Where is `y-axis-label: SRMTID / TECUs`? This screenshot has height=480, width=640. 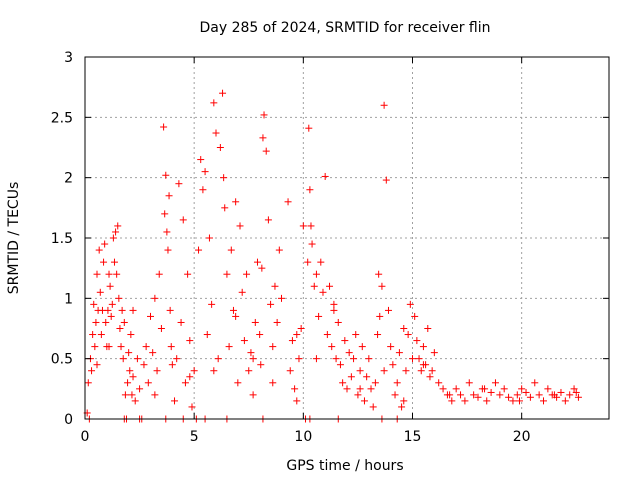 y-axis-label: SRMTID / TECUs is located at coordinates (14, 238).